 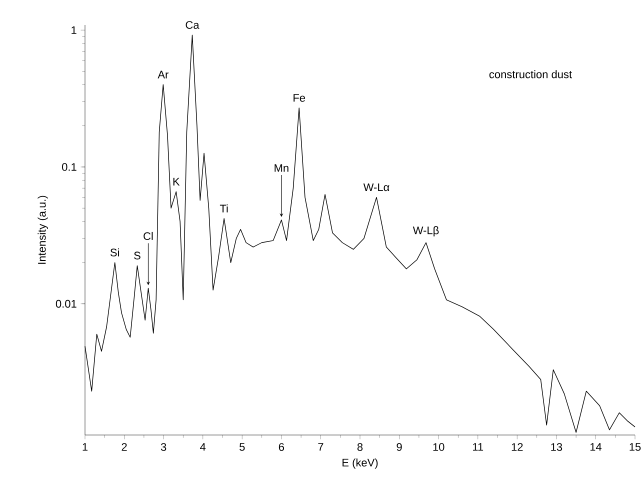 I want to click on x-tick-label: 3, so click(x=163, y=447).